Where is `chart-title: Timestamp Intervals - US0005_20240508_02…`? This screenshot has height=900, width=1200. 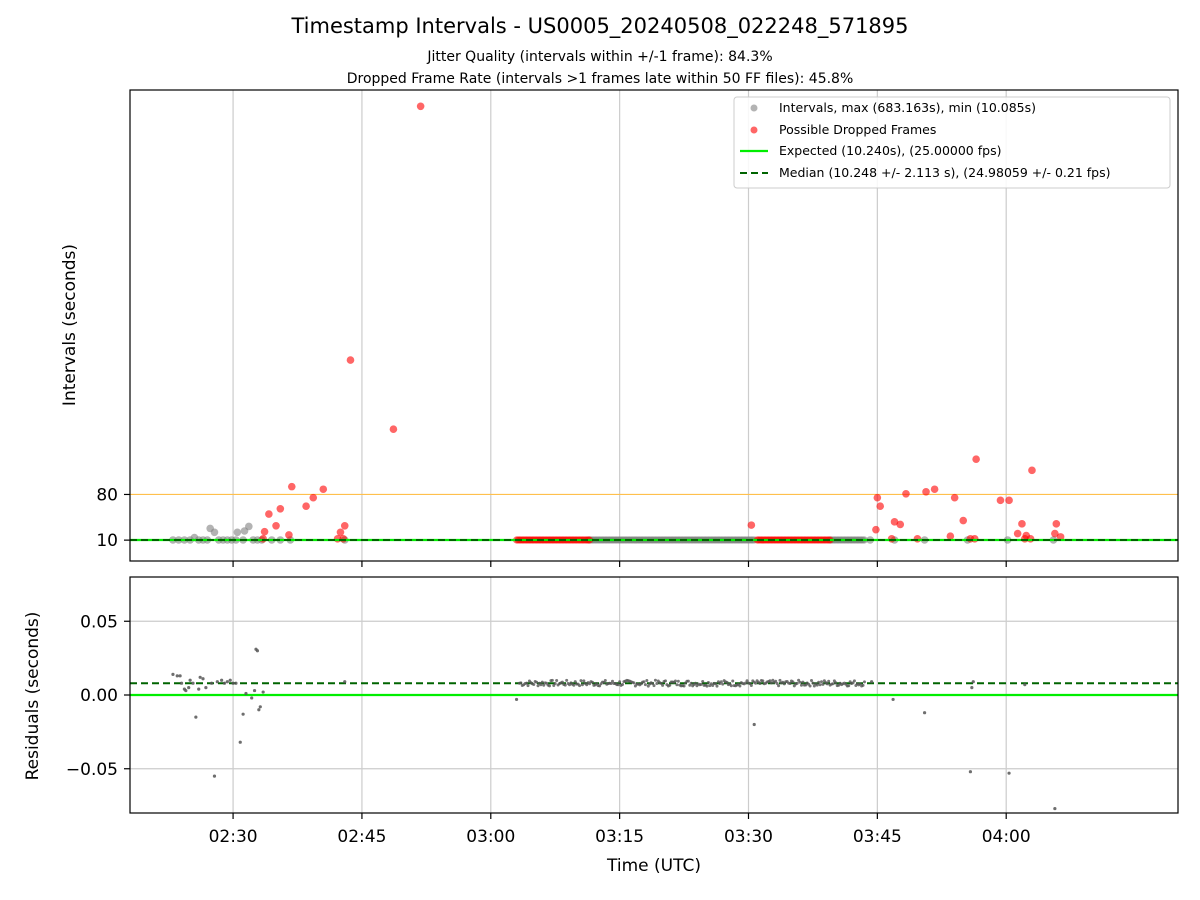
chart-title: Timestamp Intervals - US0005_20240508_02… is located at coordinates (600, 26).